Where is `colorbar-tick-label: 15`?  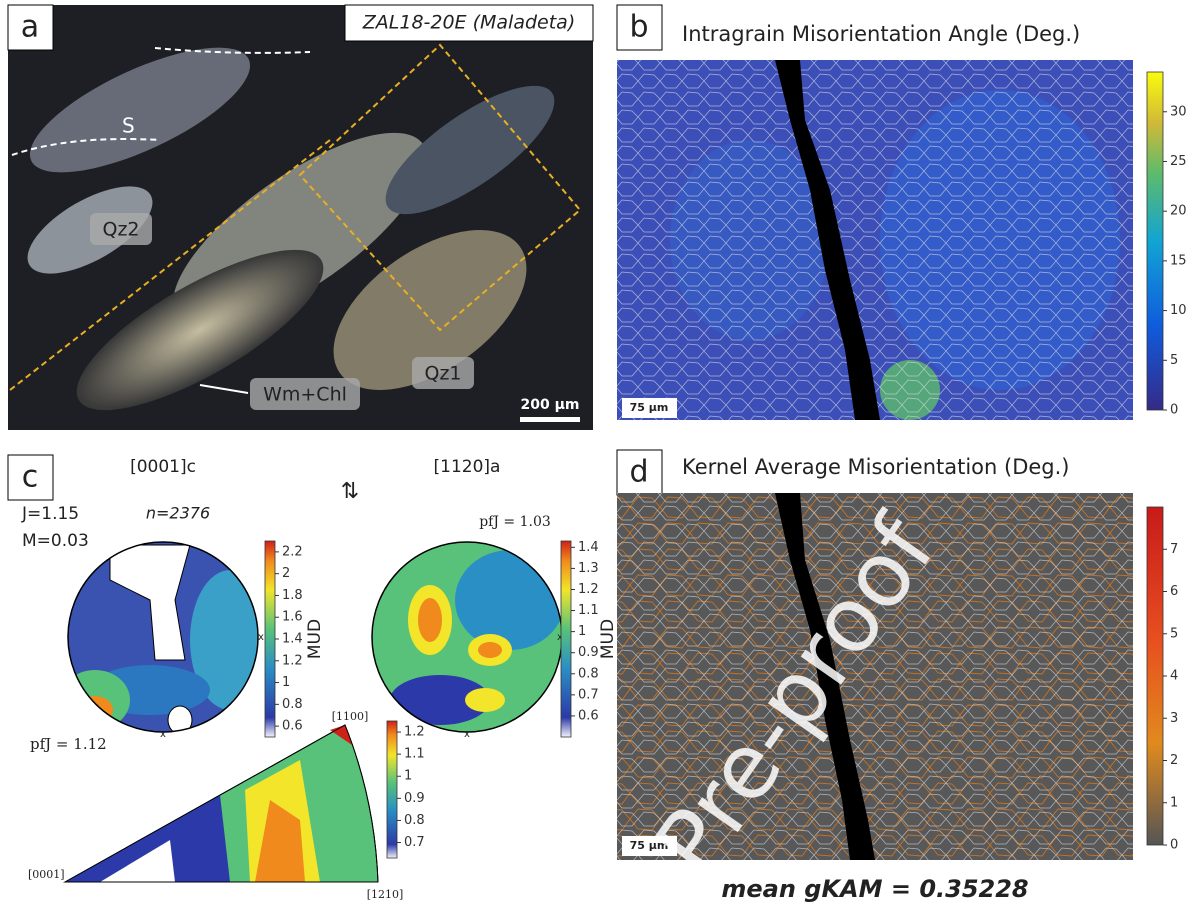
colorbar-tick-label: 15 is located at coordinates (1178, 260).